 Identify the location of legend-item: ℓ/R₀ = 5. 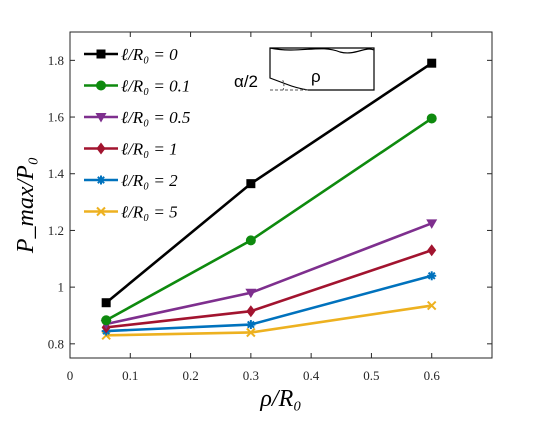
(131, 212).